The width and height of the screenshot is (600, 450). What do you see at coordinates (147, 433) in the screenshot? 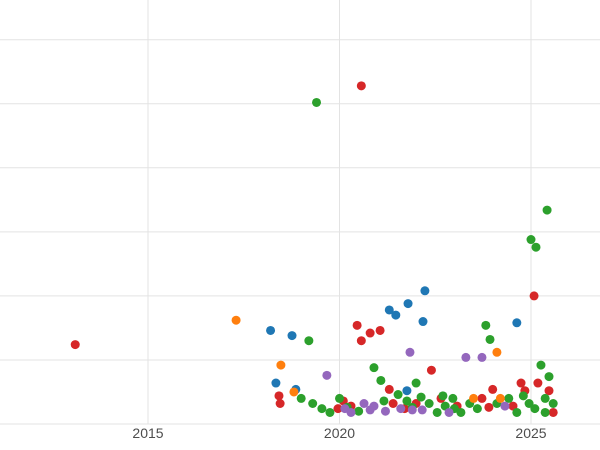
I see `x-tick-label: 2015` at bounding box center [147, 433].